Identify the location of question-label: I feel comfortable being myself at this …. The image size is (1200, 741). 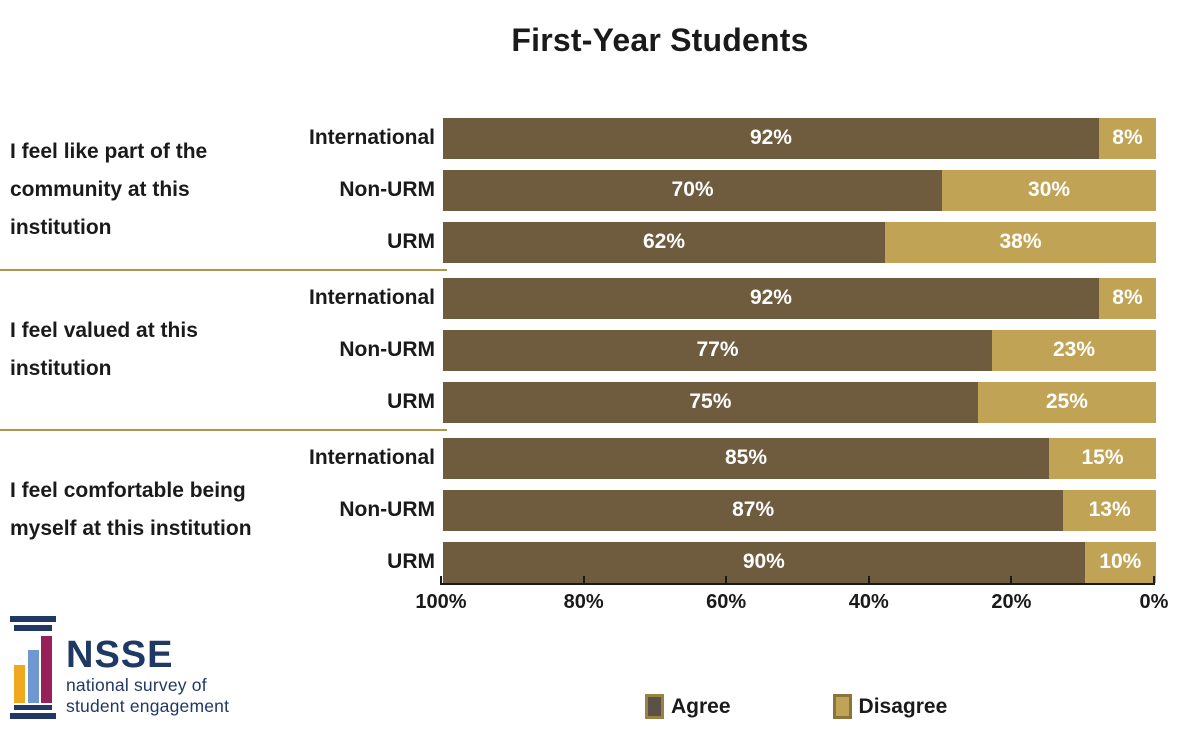
(131, 509).